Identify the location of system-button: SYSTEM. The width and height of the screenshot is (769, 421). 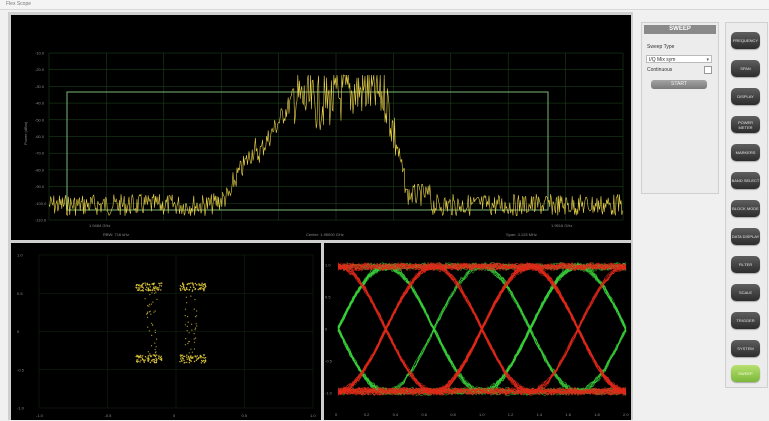
(745, 348).